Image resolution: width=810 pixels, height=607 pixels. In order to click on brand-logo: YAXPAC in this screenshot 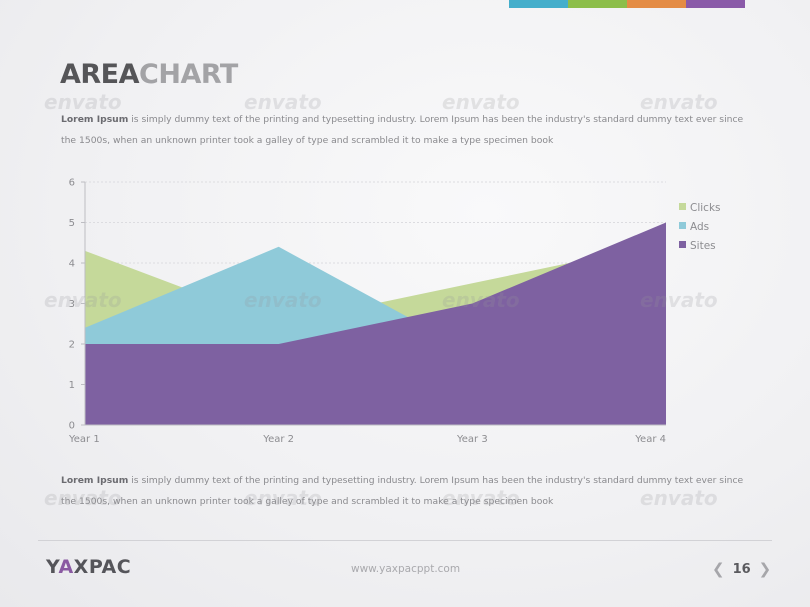, I will do `click(88, 567)`.